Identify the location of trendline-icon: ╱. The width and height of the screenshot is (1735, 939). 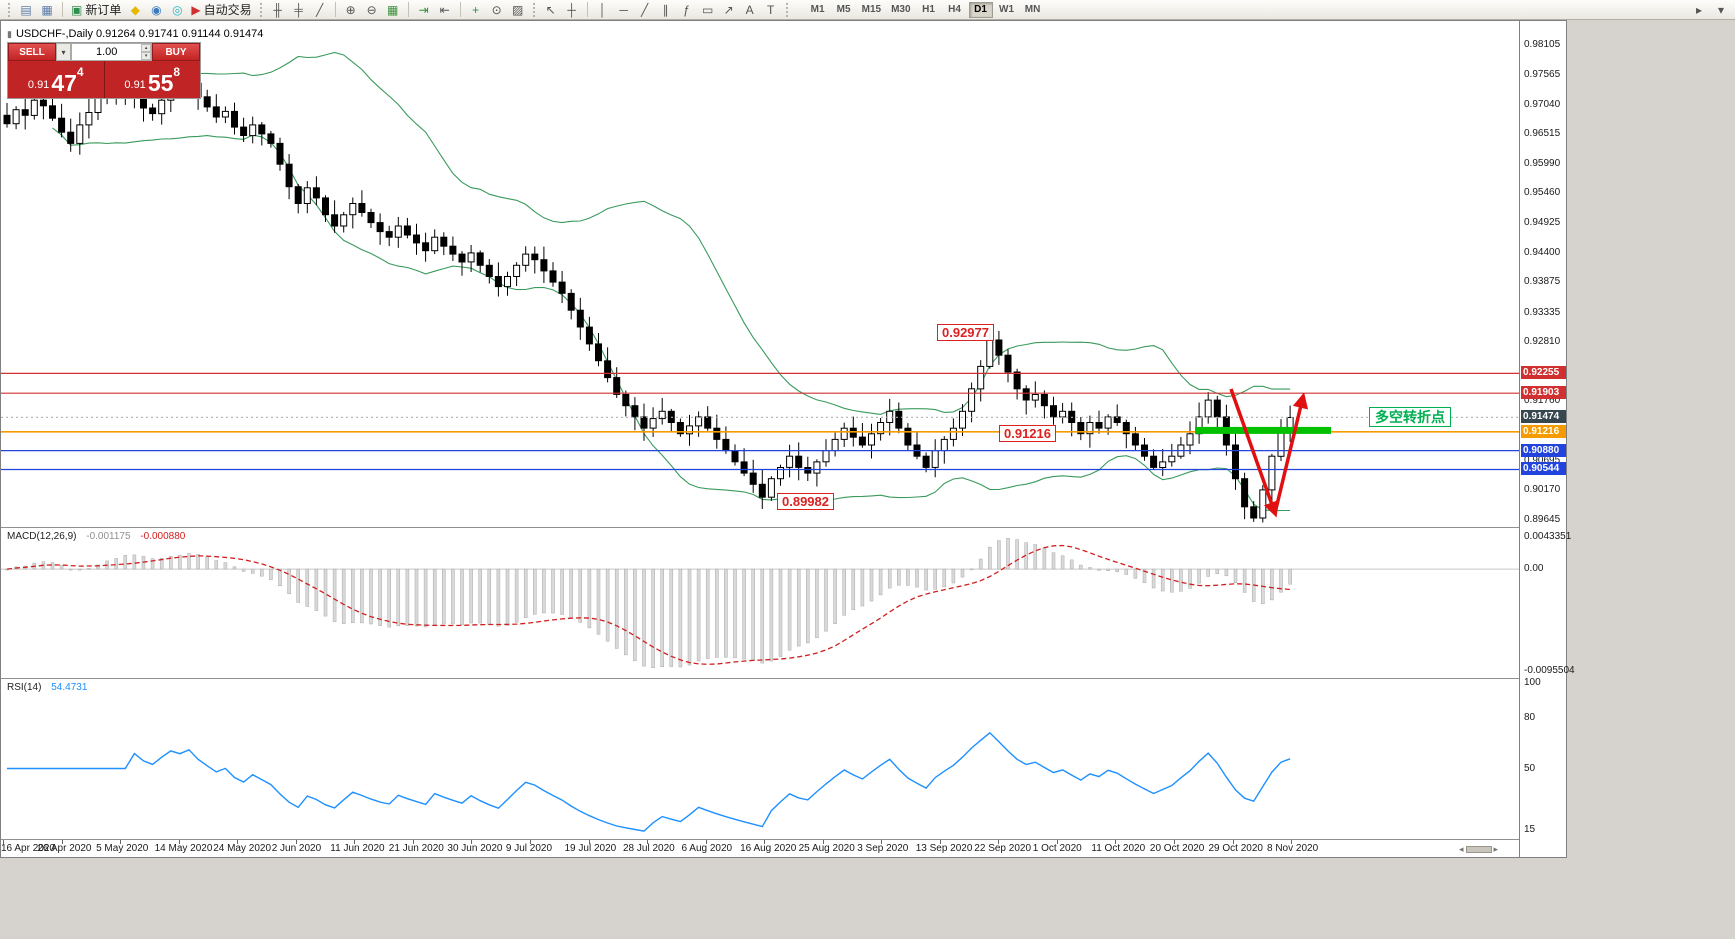
(645, 10).